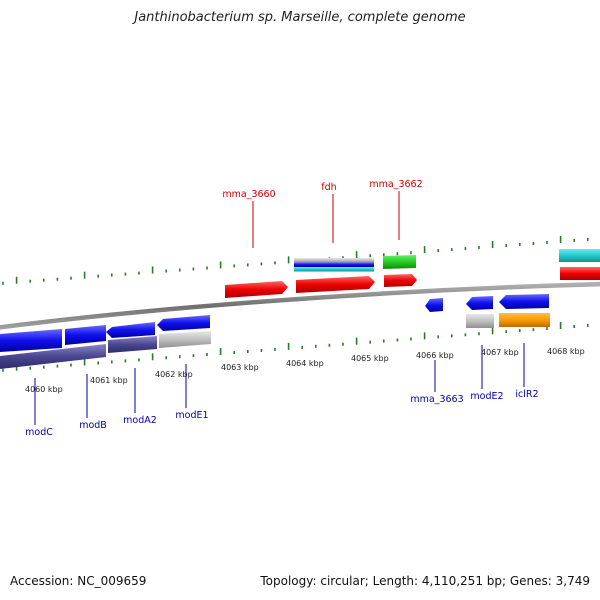 This screenshot has height=600, width=600. What do you see at coordinates (399, 262) in the screenshot?
I see `gene-mma-3662-green` at bounding box center [399, 262].